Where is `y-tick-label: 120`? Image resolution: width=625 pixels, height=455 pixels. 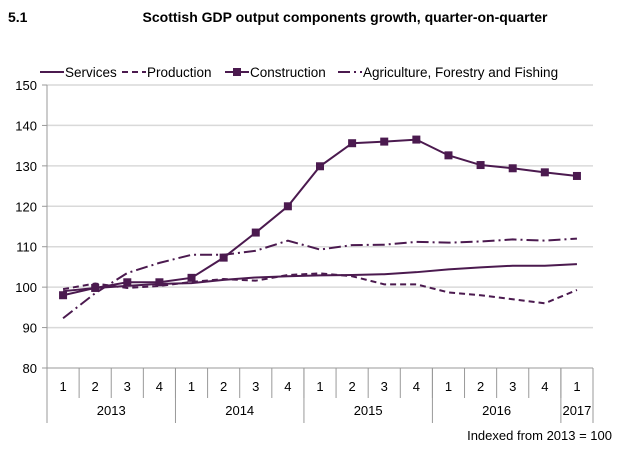 y-tick-label: 120 is located at coordinates (26, 206).